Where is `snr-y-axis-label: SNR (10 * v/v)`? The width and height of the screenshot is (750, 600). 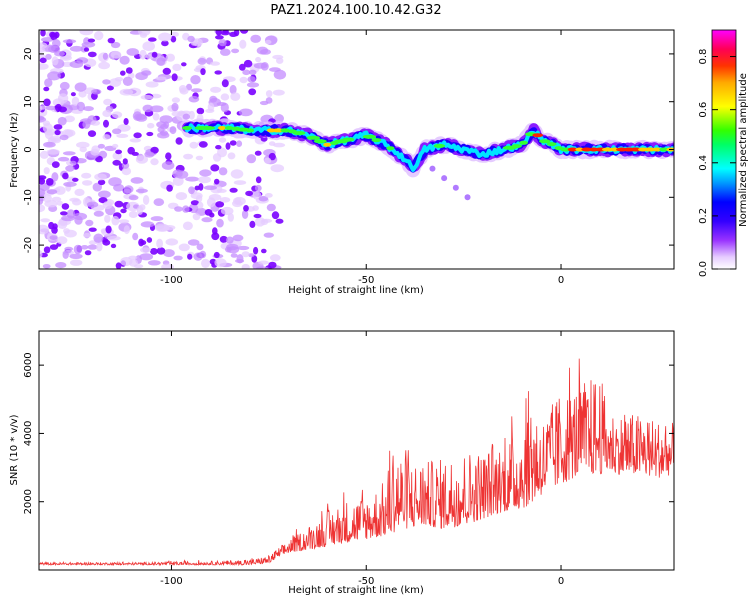
snr-y-axis-label: SNR (10 * v/v) is located at coordinates (14, 449).